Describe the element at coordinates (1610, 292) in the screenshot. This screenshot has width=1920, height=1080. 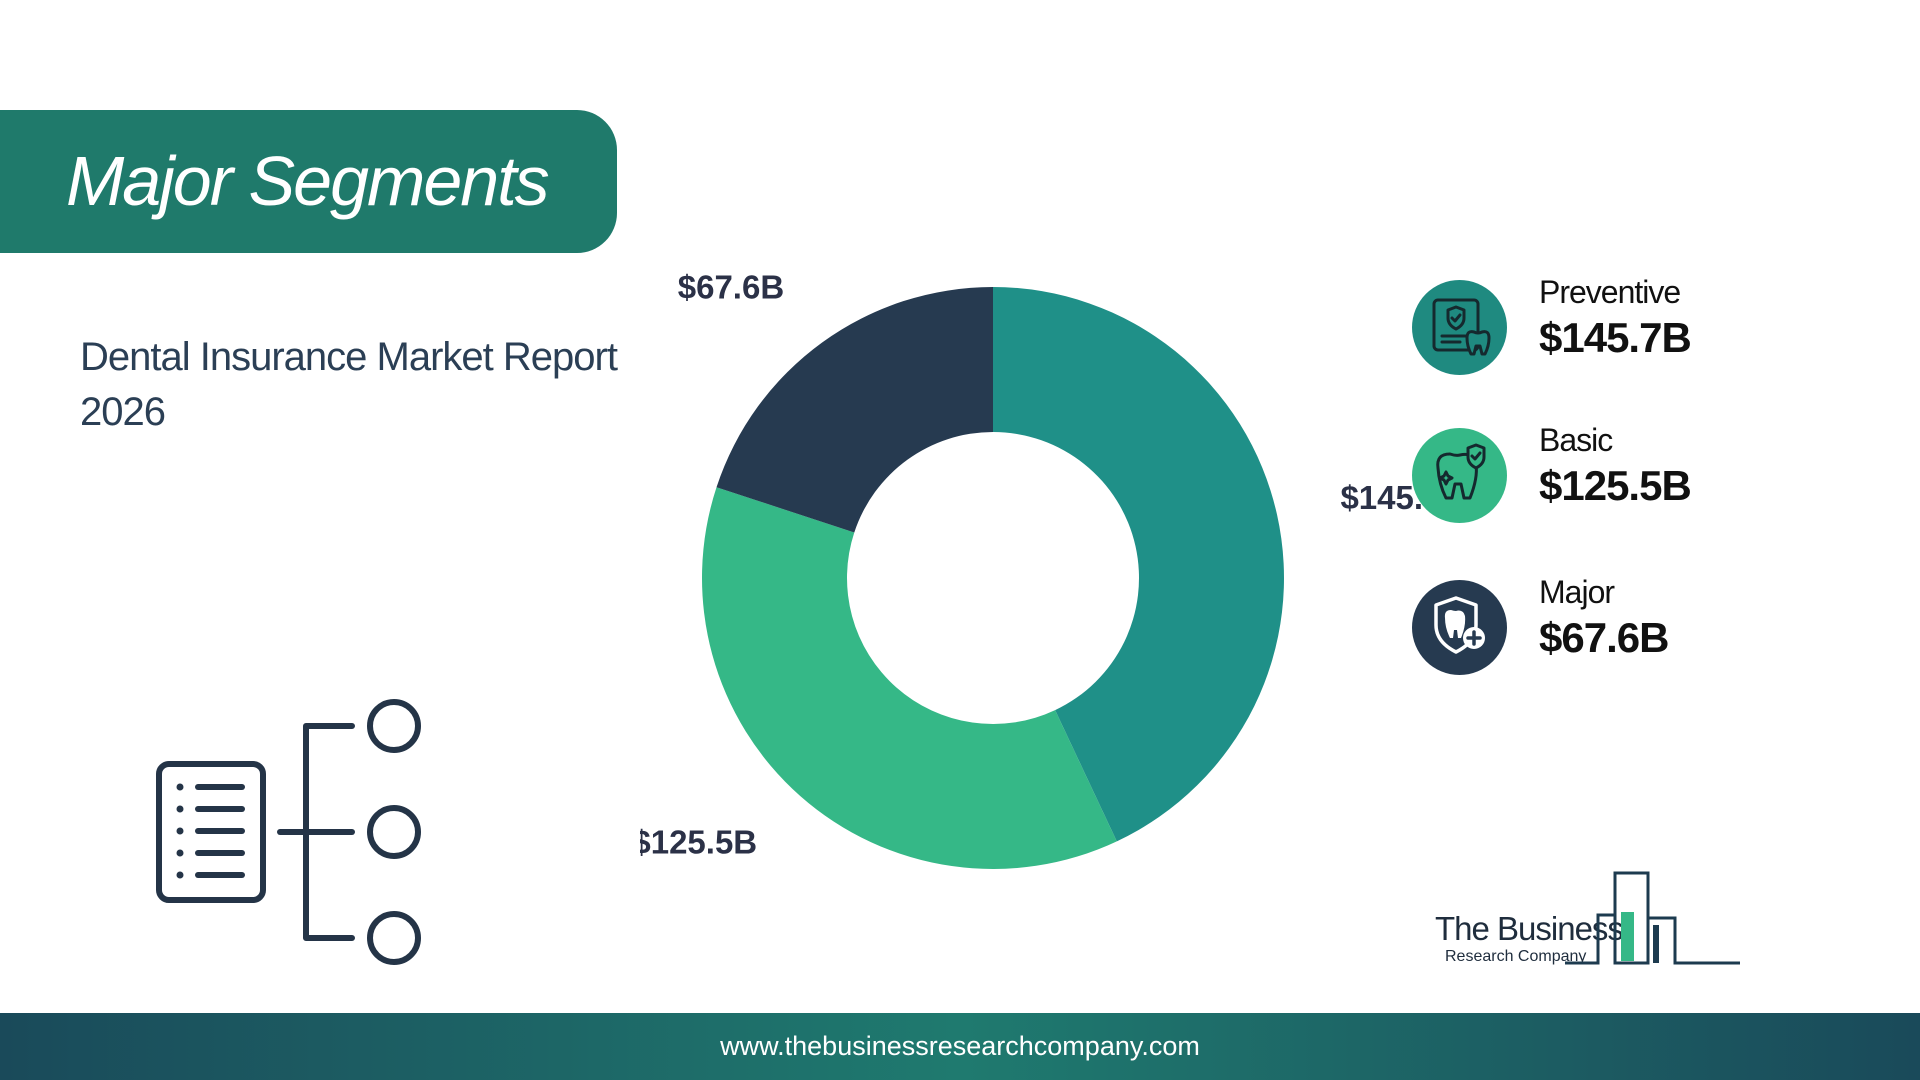
I see `legend-name: Preventive` at that location.